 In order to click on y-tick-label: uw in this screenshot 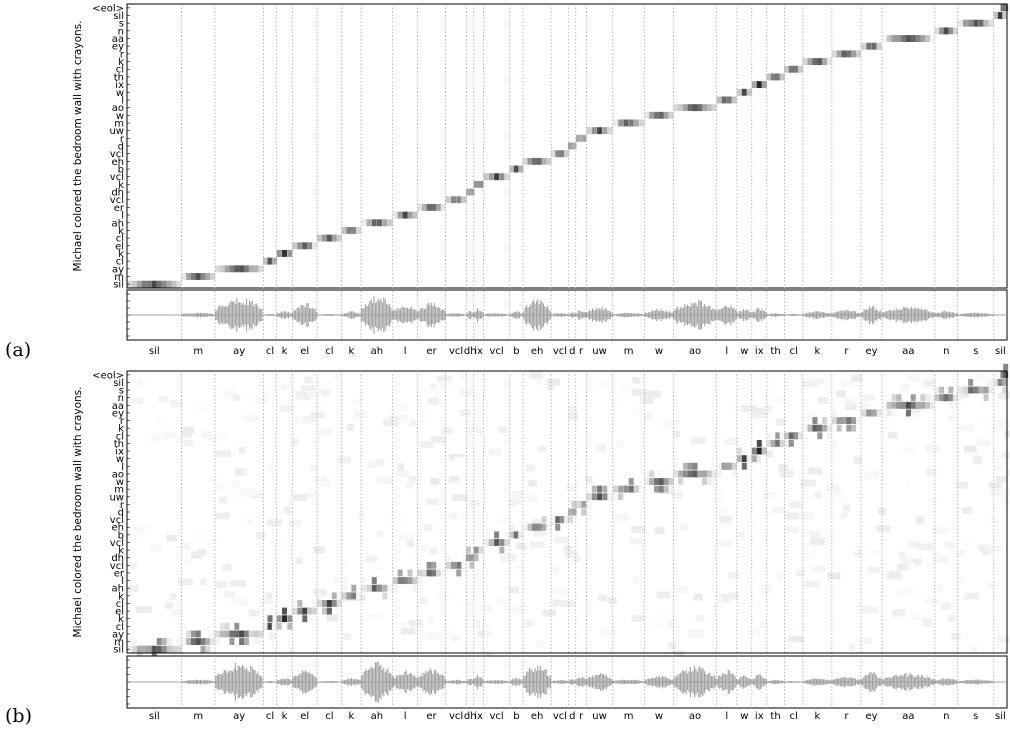, I will do `click(116, 131)`.